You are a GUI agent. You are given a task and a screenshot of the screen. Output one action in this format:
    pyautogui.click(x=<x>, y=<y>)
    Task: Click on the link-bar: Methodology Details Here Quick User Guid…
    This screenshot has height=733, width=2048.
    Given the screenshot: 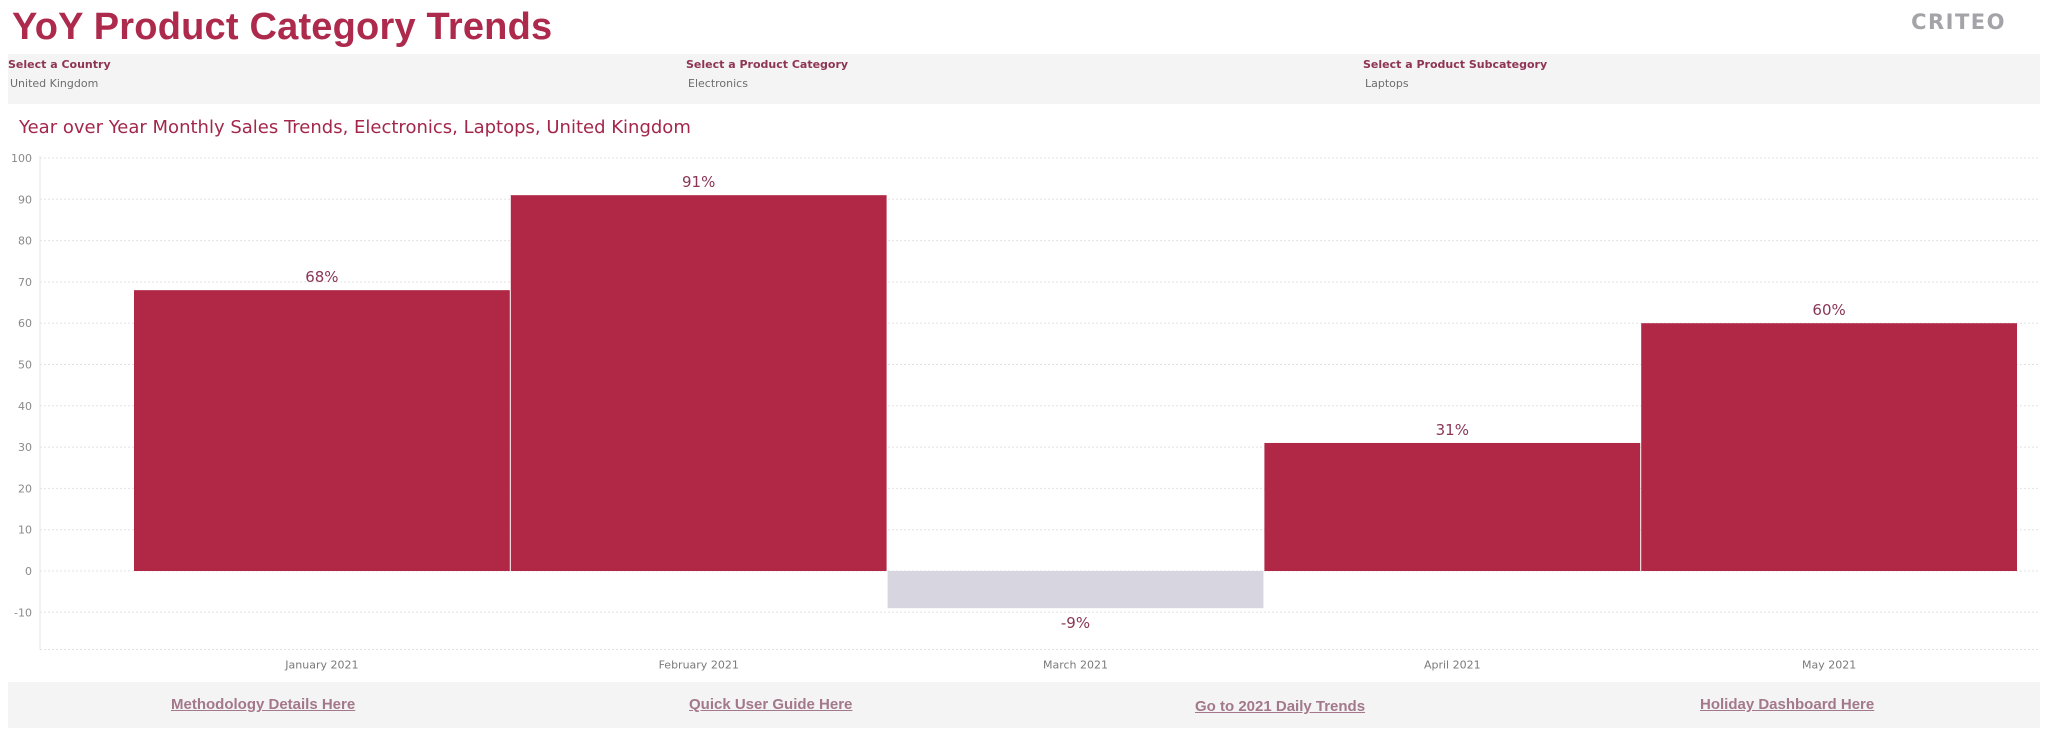 What is the action you would take?
    pyautogui.click(x=1024, y=705)
    